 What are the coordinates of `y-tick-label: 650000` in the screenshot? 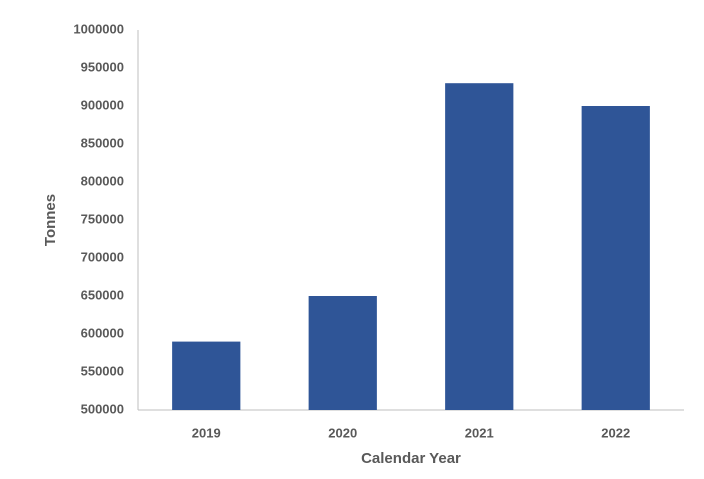 It's located at (102, 294).